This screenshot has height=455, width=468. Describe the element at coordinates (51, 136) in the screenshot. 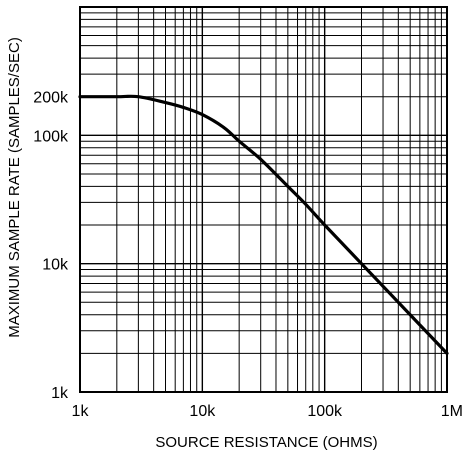

I see `y-tick-label: 100k` at that location.